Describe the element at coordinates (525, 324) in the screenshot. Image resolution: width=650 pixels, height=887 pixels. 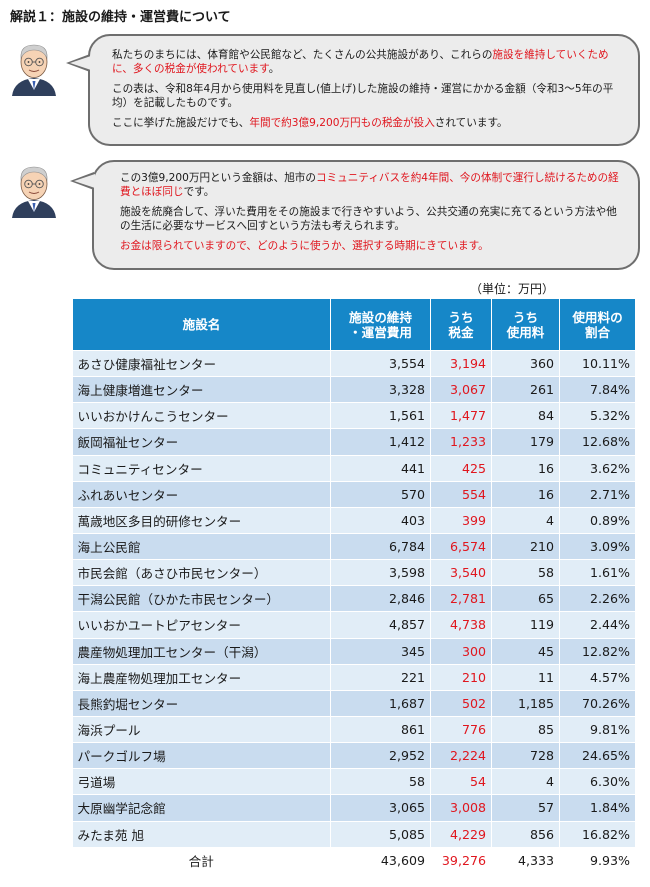
I see `header-fee: うち 使用料` at that location.